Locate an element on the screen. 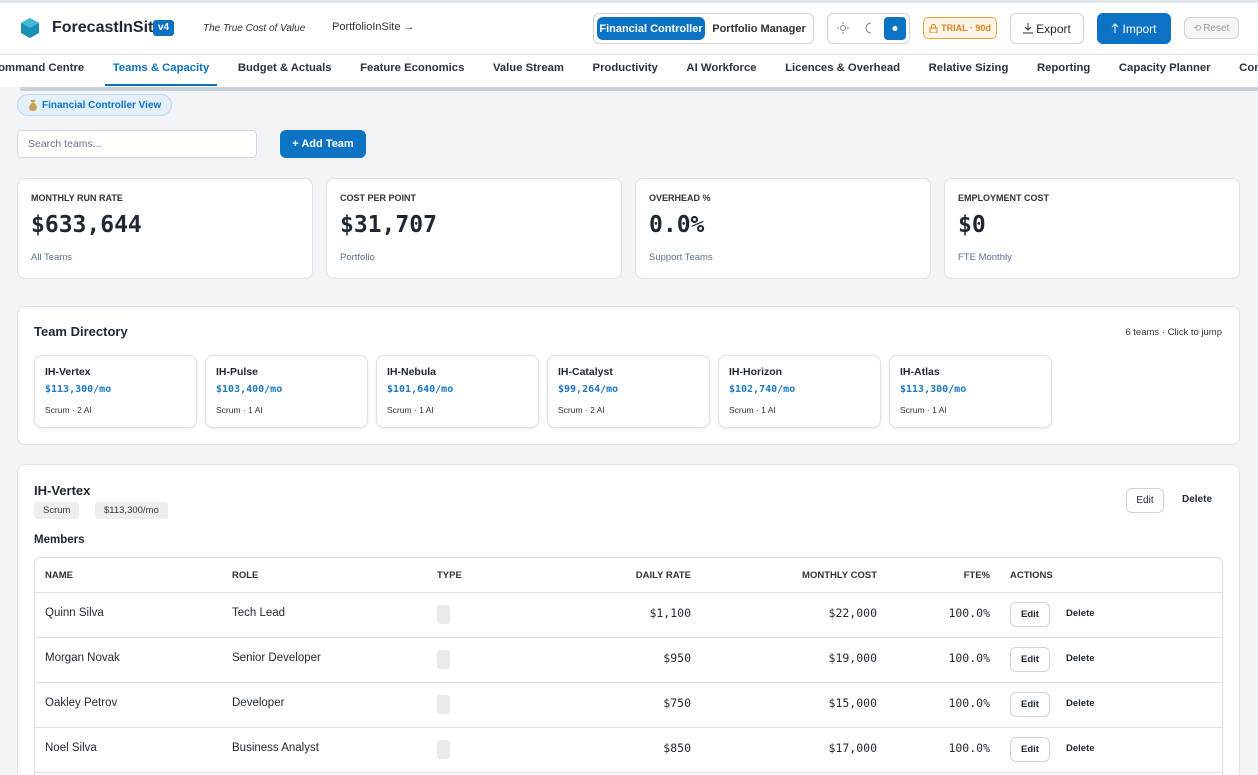 The height and width of the screenshot is (775, 1258). monthly-cost: $22,000 is located at coordinates (852, 613).